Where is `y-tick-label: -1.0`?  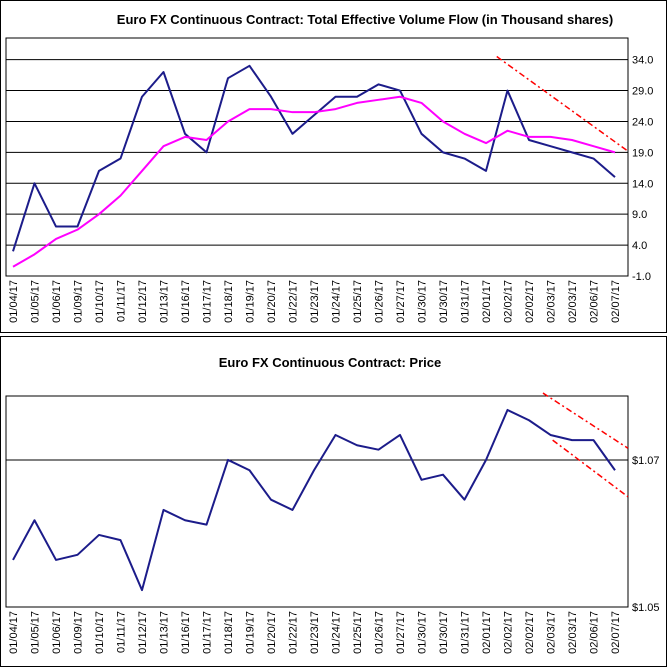 y-tick-label: -1.0 is located at coordinates (641, 277).